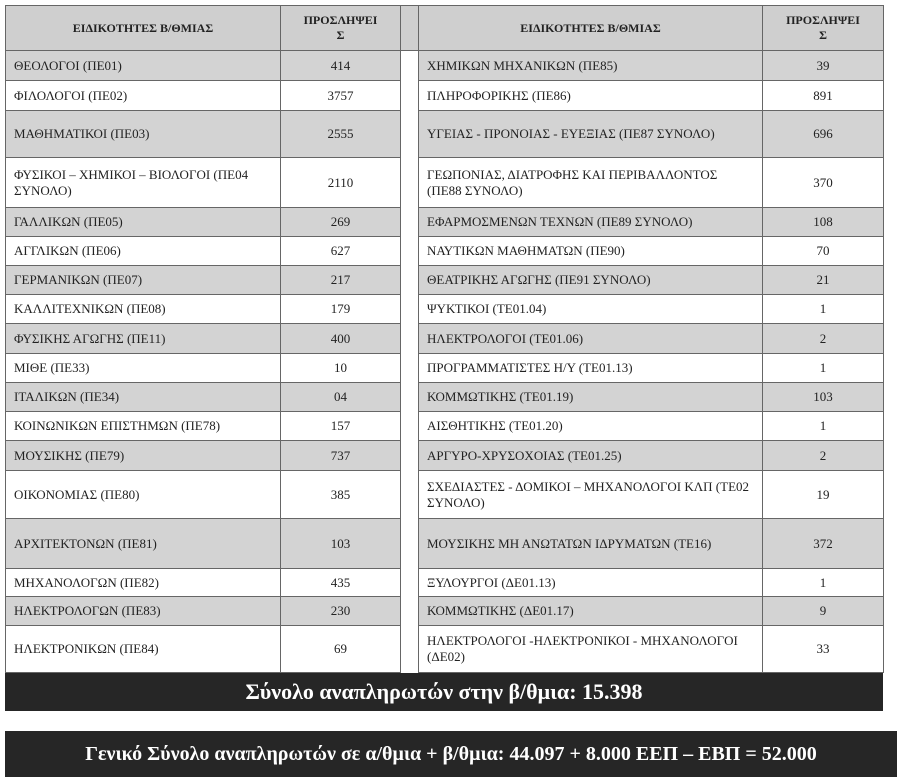 The image size is (901, 782). I want to click on specialty: ΨΥΚΤΙΚΟΙ (ΤΕ01.04), so click(590, 309).